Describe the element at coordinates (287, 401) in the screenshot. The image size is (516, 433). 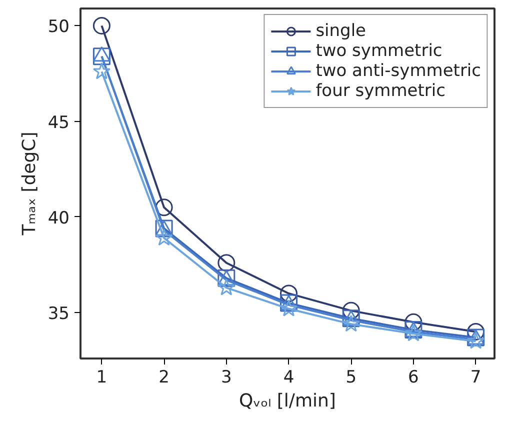
I see `x-axis-title: Qᵥₒₗ [l/min]` at that location.